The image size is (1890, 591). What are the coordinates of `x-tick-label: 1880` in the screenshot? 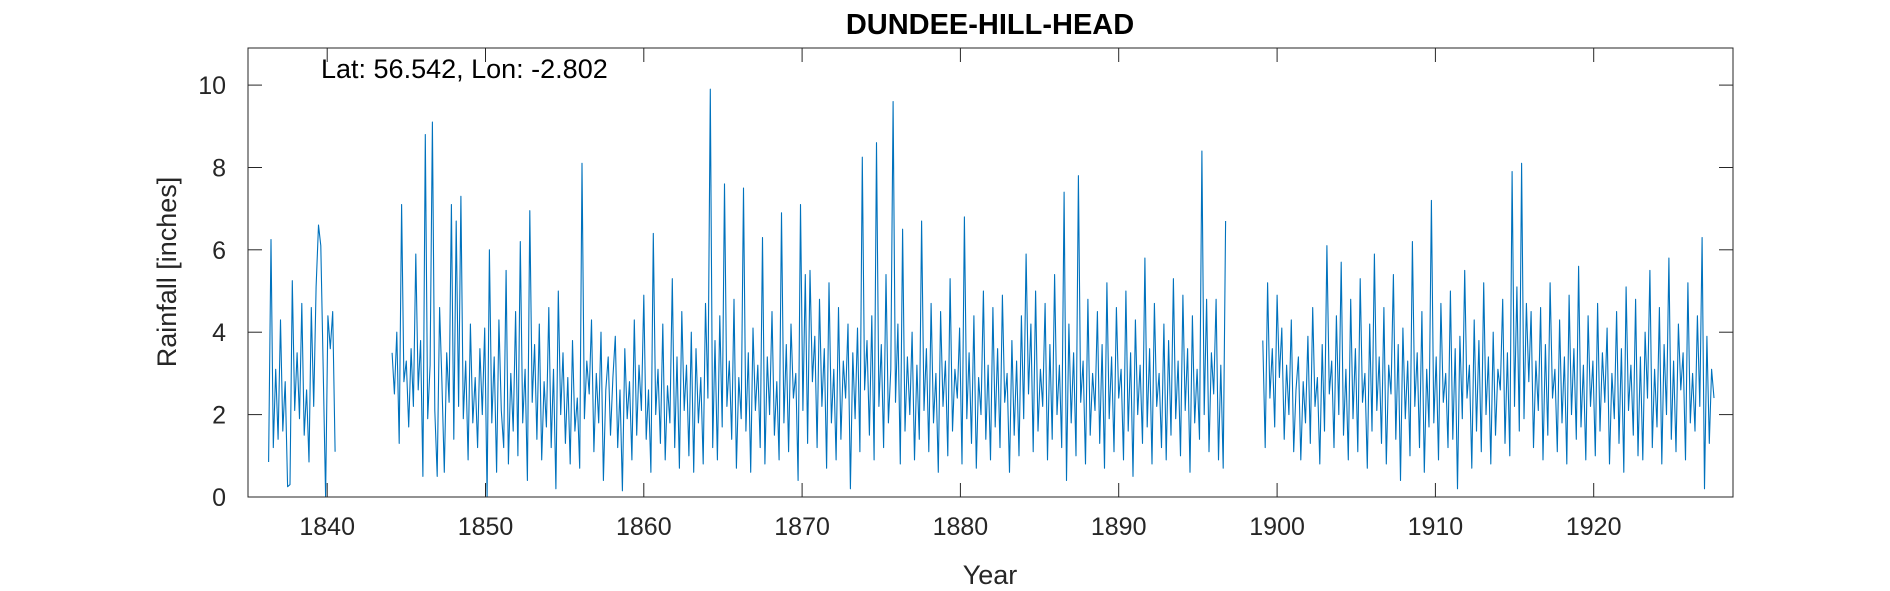 It's located at (961, 527).